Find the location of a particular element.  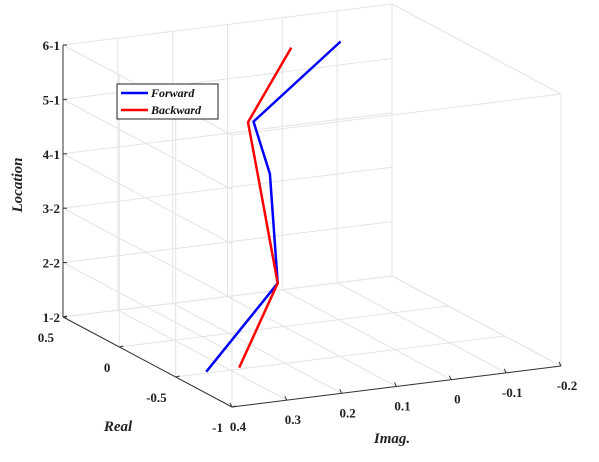

legend-label-forward: Forward is located at coordinates (172, 93).